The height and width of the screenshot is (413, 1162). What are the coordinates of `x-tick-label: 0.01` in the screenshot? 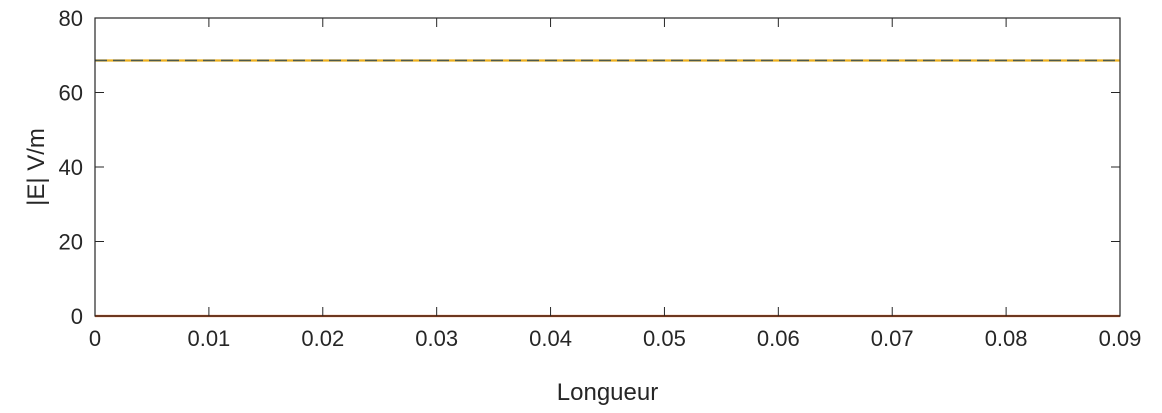 It's located at (208, 338).